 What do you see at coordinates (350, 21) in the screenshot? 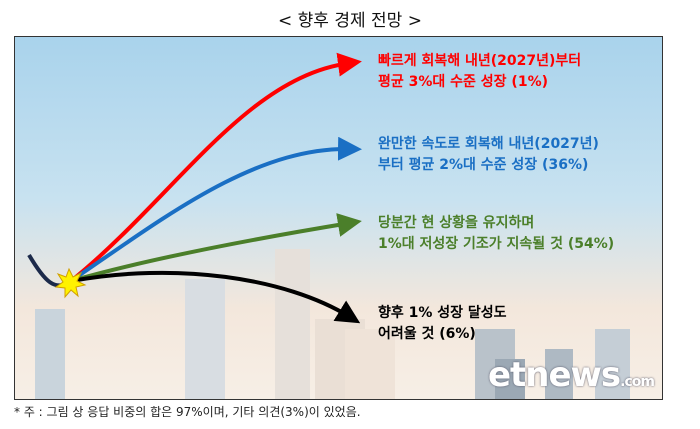
I see `page-title: < 향후 경제 전망 >` at bounding box center [350, 21].